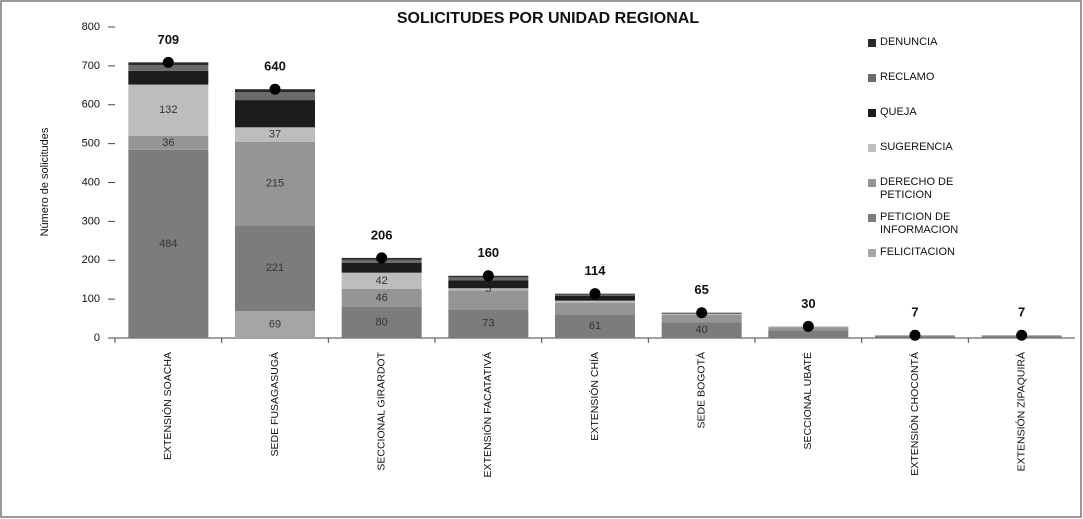 Image resolution: width=1083 pixels, height=519 pixels. Describe the element at coordinates (594, 396) in the screenshot. I see `x-tick-label: EXTENSIÓN CHÍA` at that location.